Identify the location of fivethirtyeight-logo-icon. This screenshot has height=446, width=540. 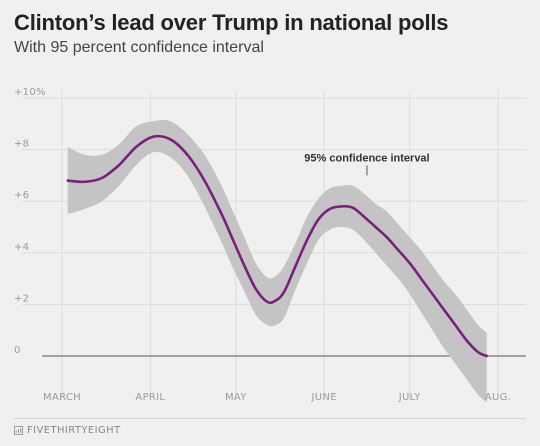
(18, 430).